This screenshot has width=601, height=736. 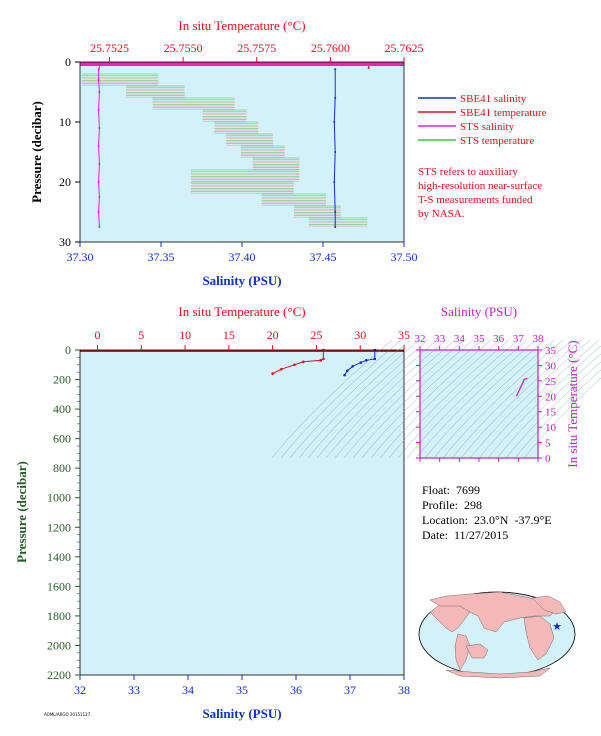 What do you see at coordinates (62, 380) in the screenshot?
I see `y-tick-label: 200` at bounding box center [62, 380].